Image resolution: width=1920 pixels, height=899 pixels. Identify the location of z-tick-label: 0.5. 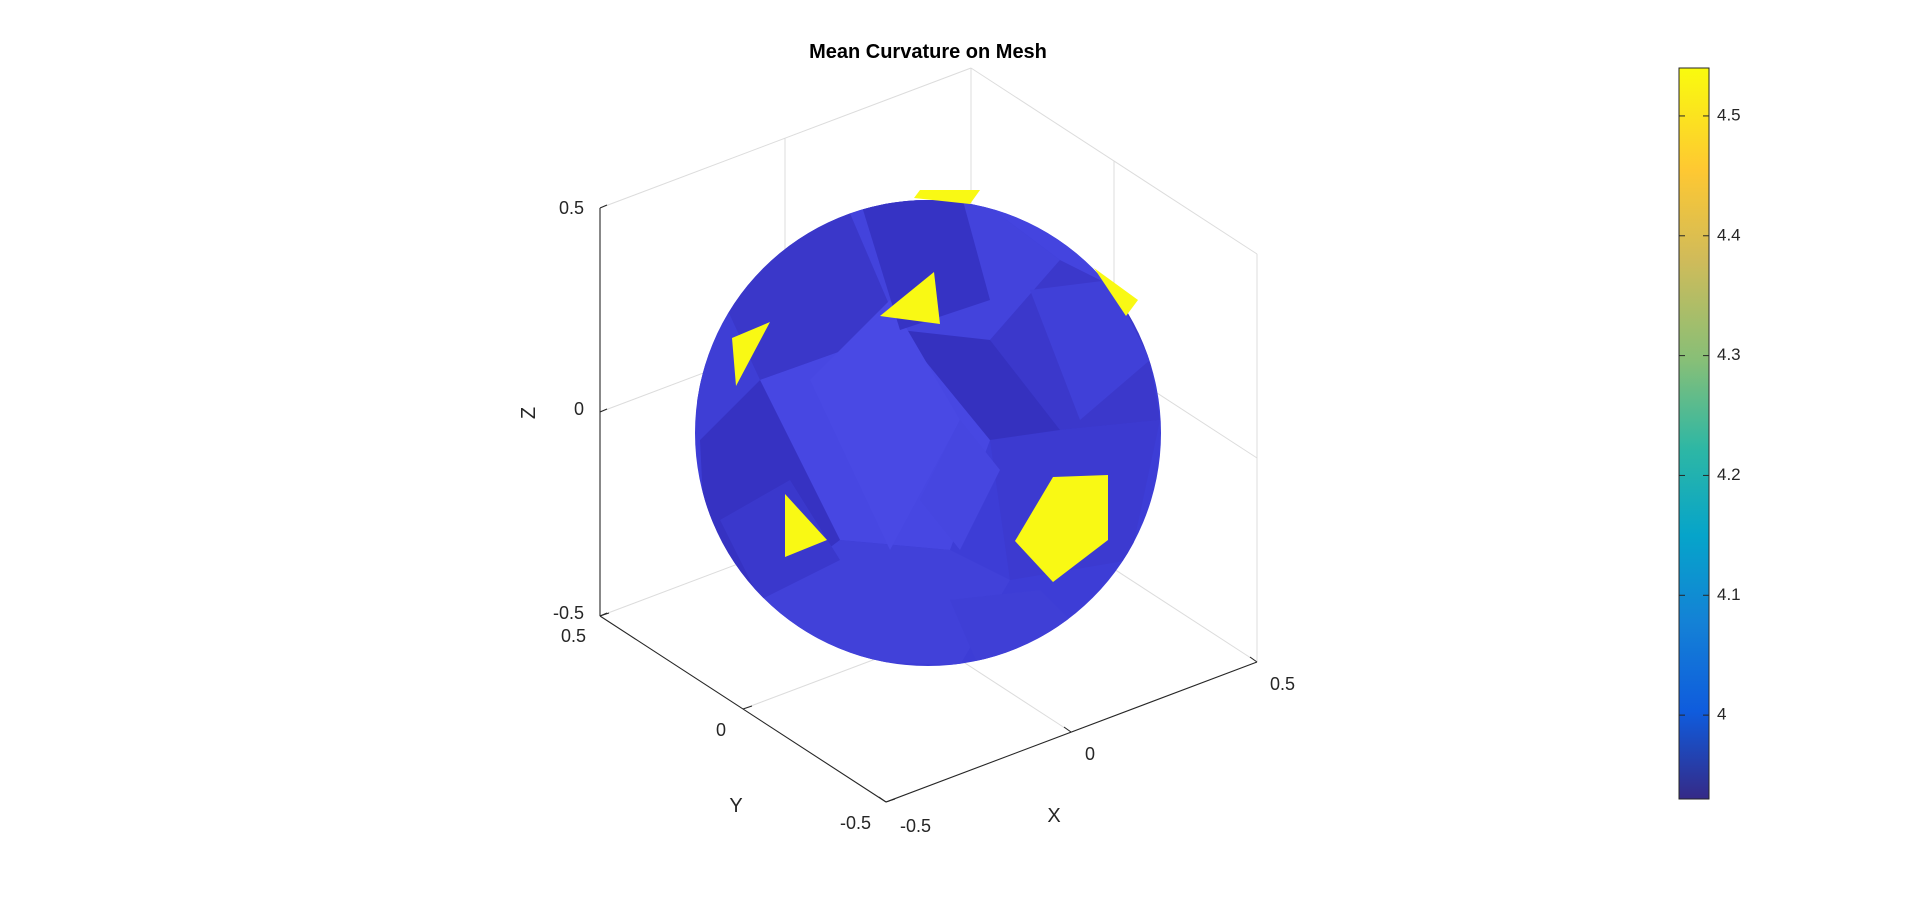
(571, 208).